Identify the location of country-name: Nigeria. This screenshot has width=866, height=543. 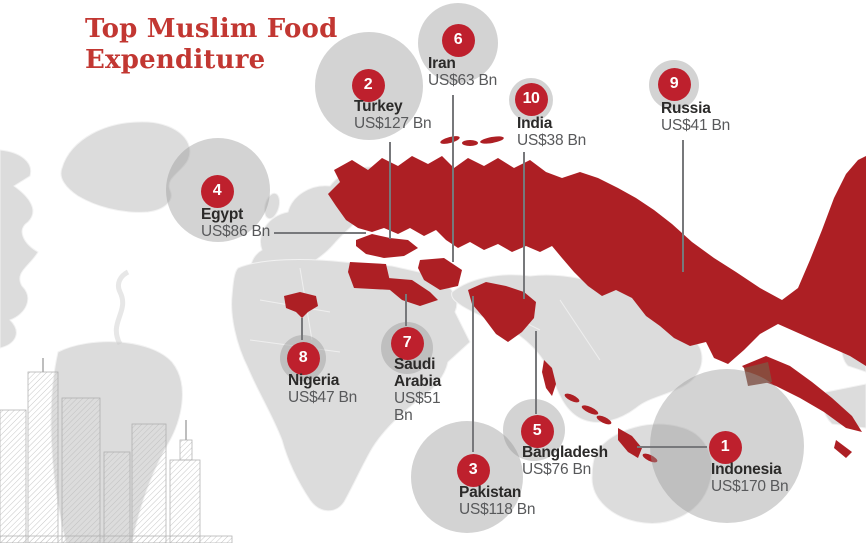
(314, 380).